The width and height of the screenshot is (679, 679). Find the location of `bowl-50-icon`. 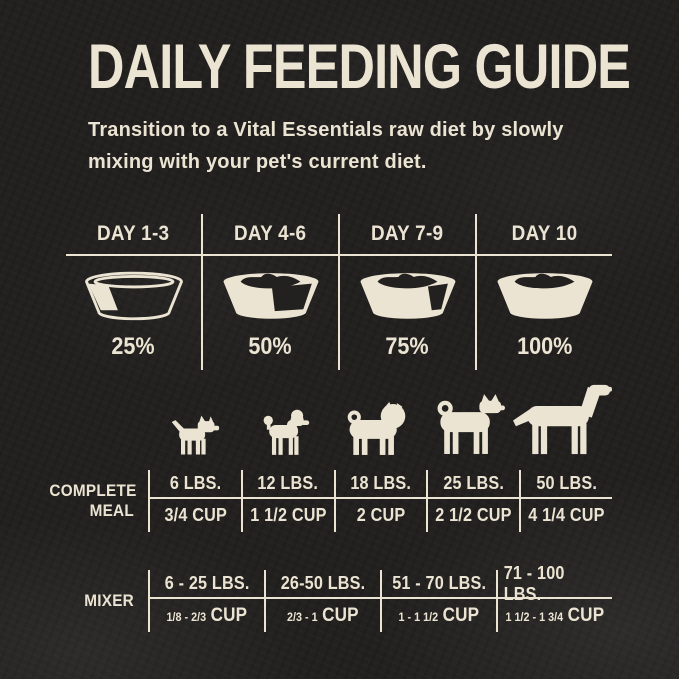

bowl-50-icon is located at coordinates (270, 296).